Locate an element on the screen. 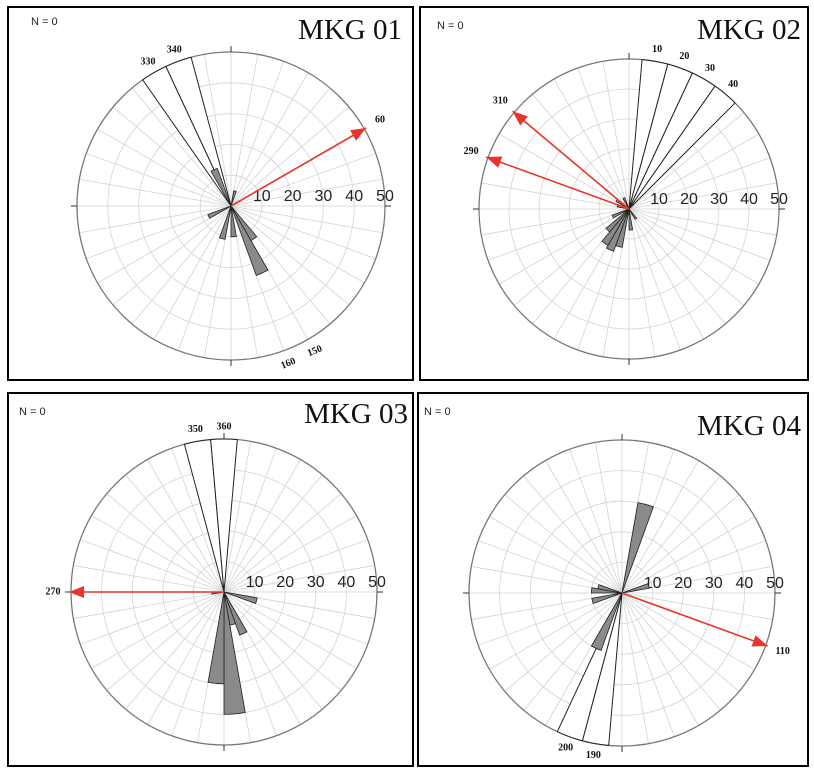  outlier-label: 10 is located at coordinates (657, 49).